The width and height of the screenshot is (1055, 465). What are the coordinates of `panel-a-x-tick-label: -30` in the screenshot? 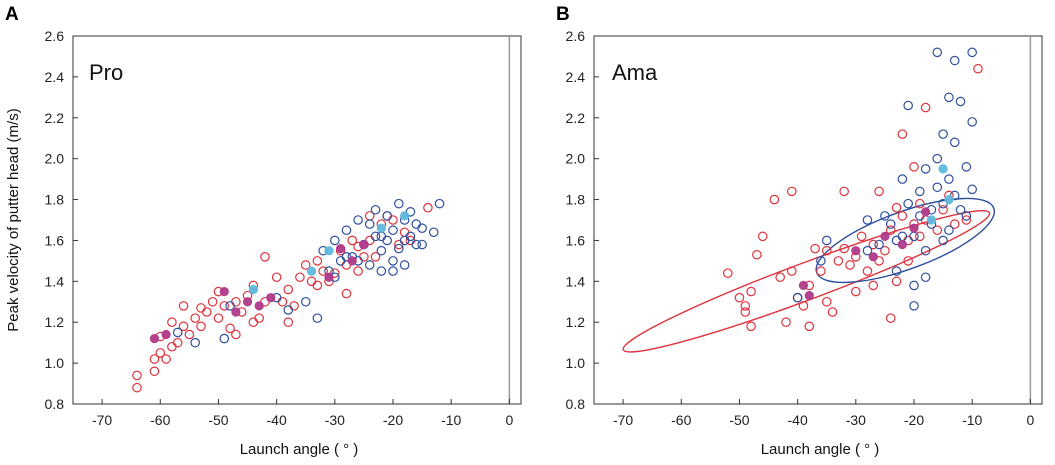 It's located at (335, 420).